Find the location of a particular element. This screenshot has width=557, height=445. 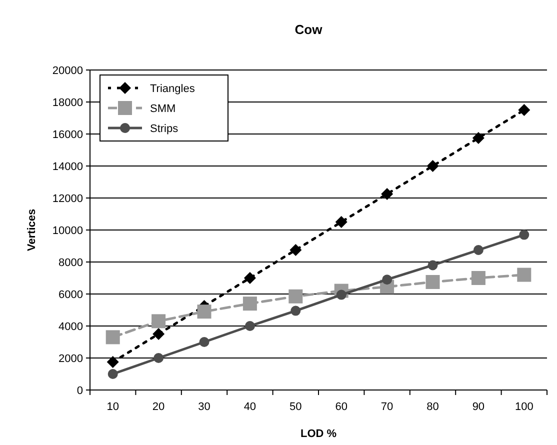

x-tick-label: 70 is located at coordinates (387, 407).